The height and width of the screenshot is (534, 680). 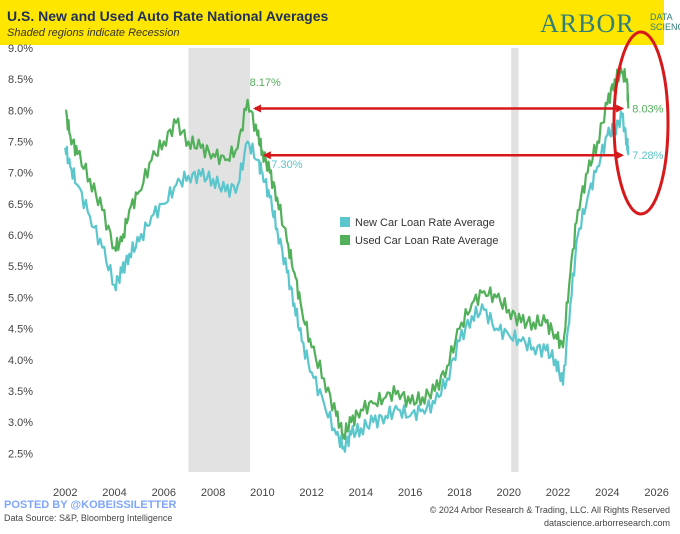 I want to click on annotation-label: 8.17%, so click(x=265, y=83).